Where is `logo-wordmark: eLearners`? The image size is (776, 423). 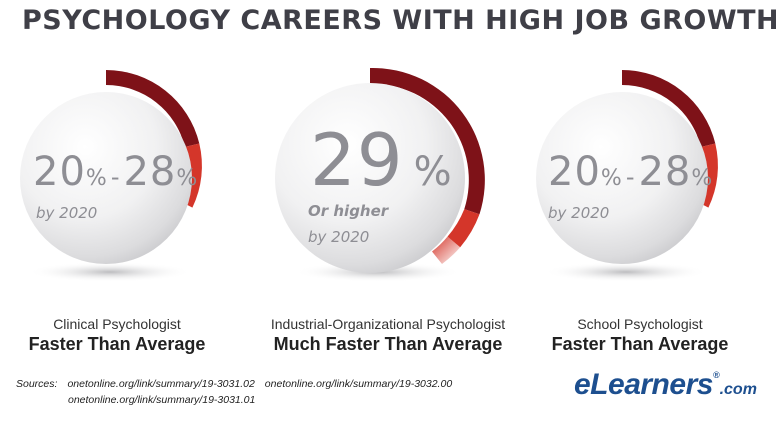
logo-wordmark: eLearners is located at coordinates (643, 384).